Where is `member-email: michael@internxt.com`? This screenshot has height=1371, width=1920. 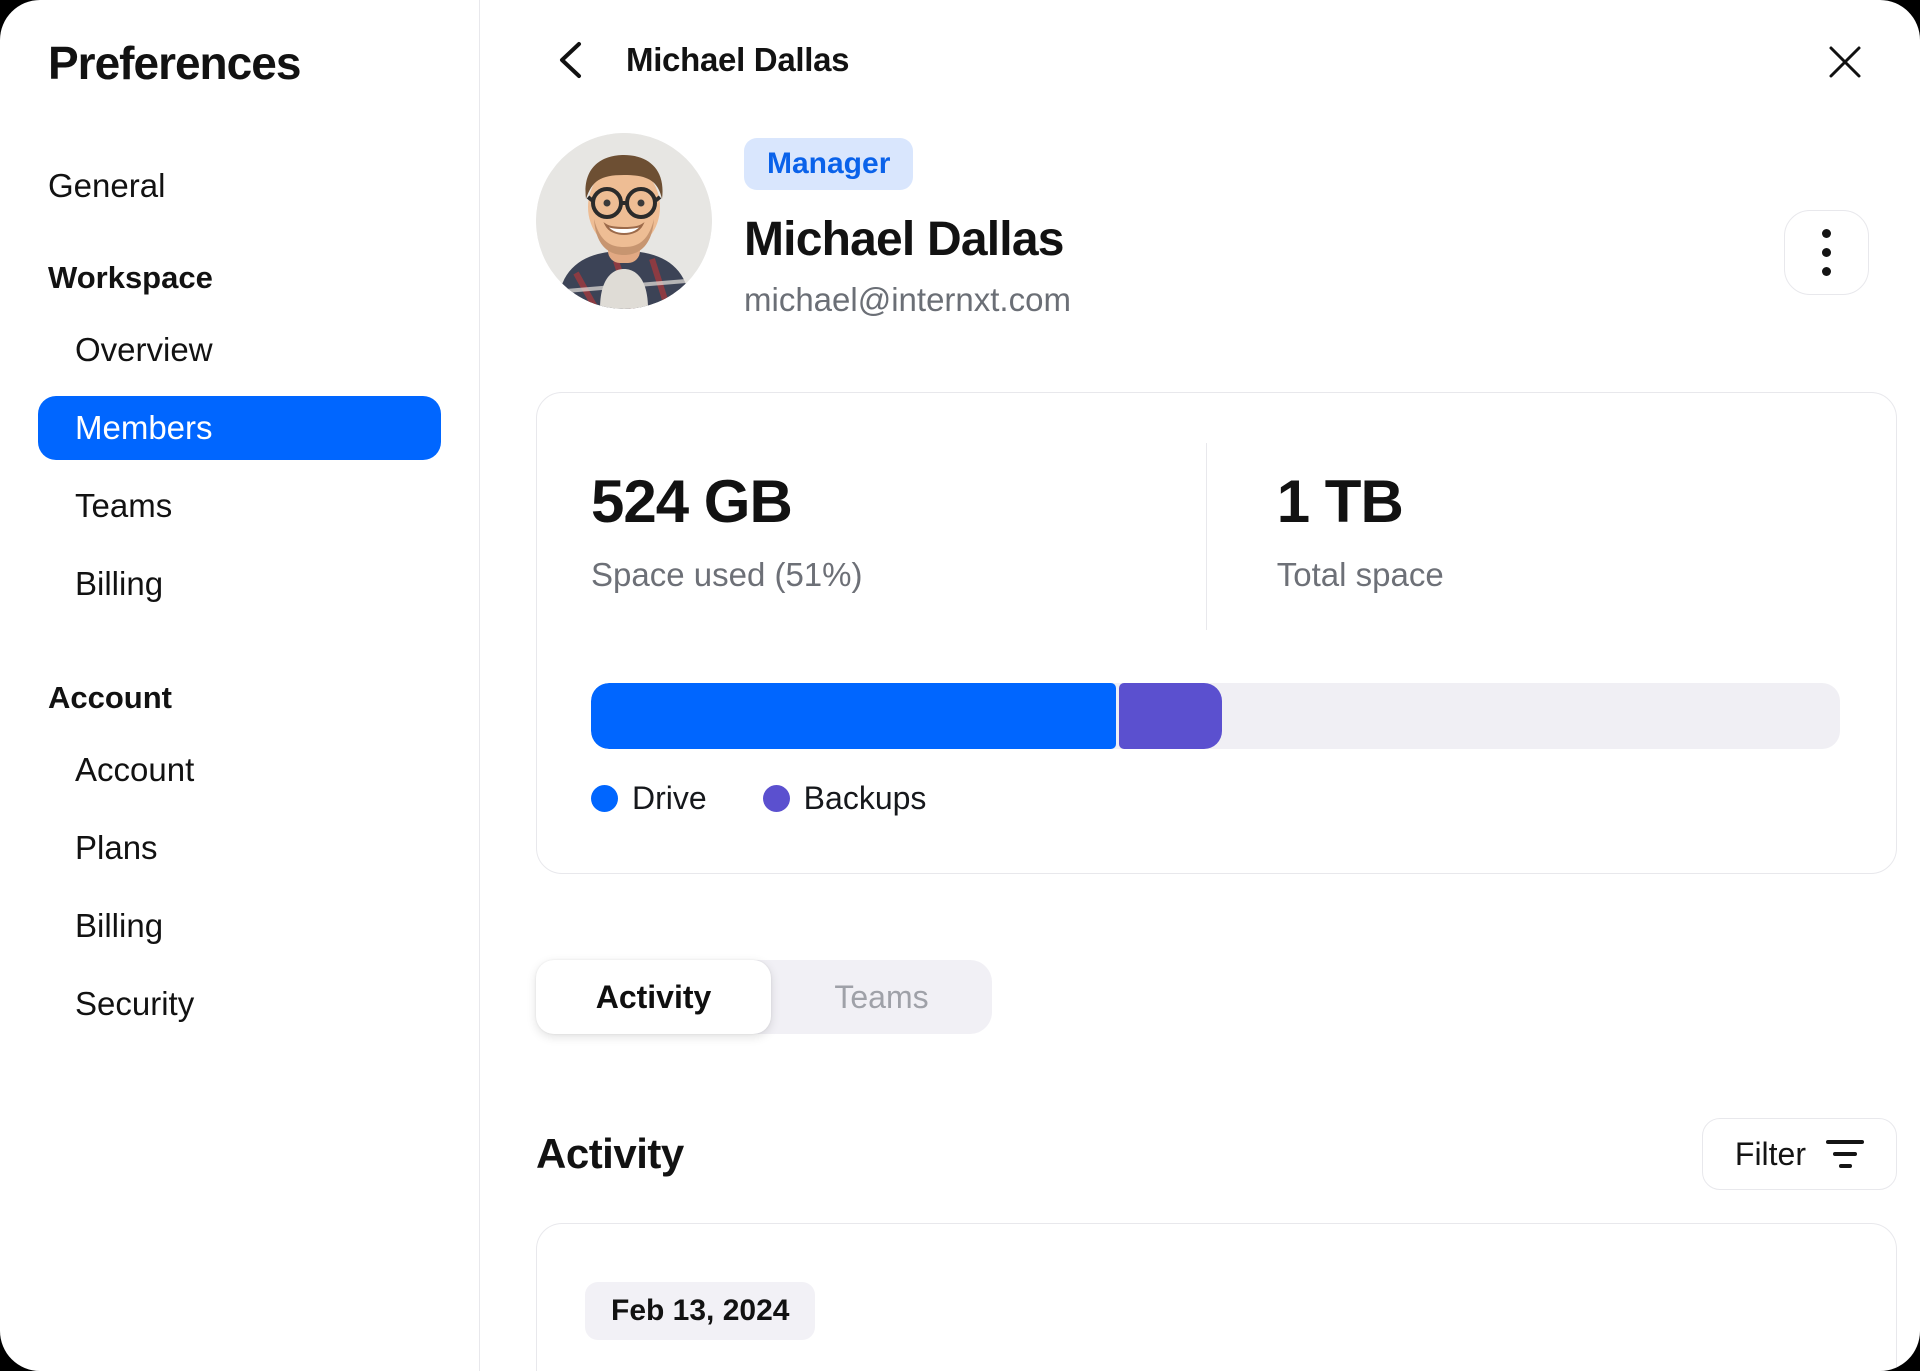
member-email: michael@internxt.com is located at coordinates (907, 299).